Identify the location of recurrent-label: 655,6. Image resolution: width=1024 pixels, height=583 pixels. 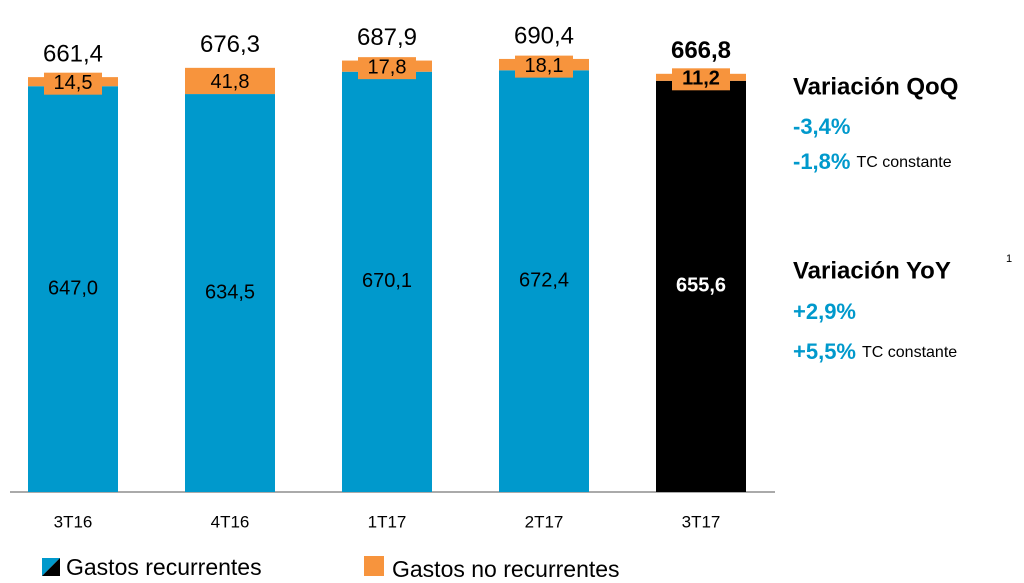
(701, 286).